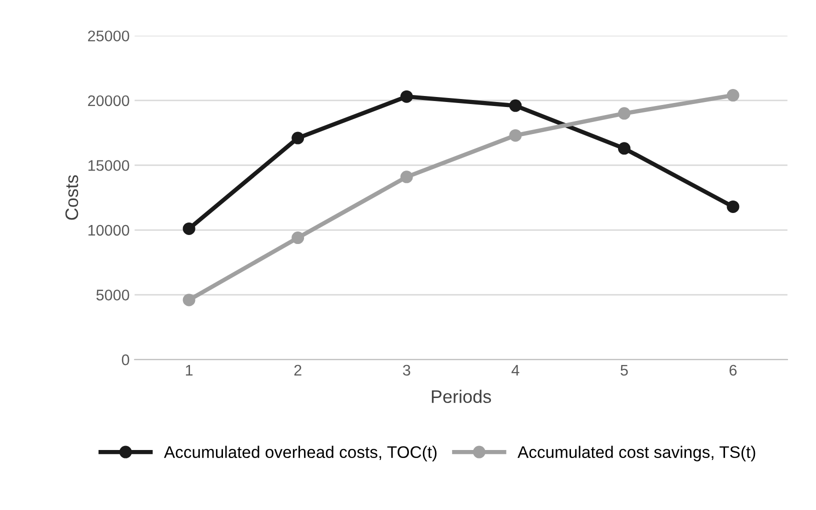 The height and width of the screenshot is (510, 816). Describe the element at coordinates (516, 370) in the screenshot. I see `x-tick-label: 4` at that location.